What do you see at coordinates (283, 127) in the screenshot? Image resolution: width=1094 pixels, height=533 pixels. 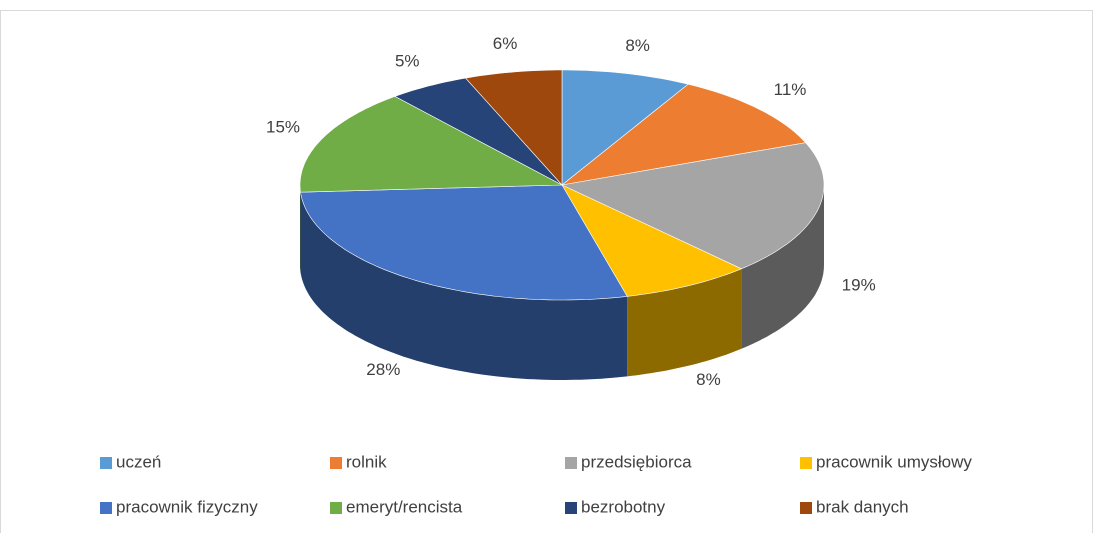 I see `data-label: 15%` at bounding box center [283, 127].